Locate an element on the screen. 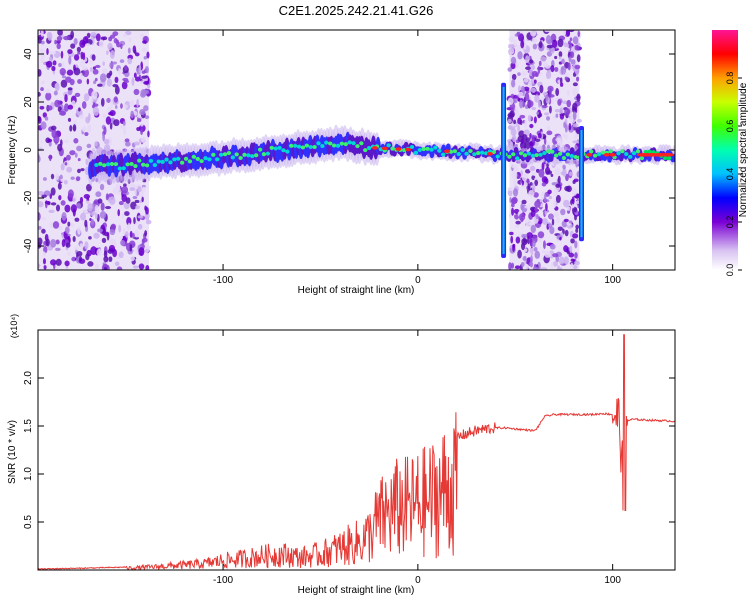 The width and height of the screenshot is (750, 600). snr-x-label: Height of straight line (km) is located at coordinates (356, 590).